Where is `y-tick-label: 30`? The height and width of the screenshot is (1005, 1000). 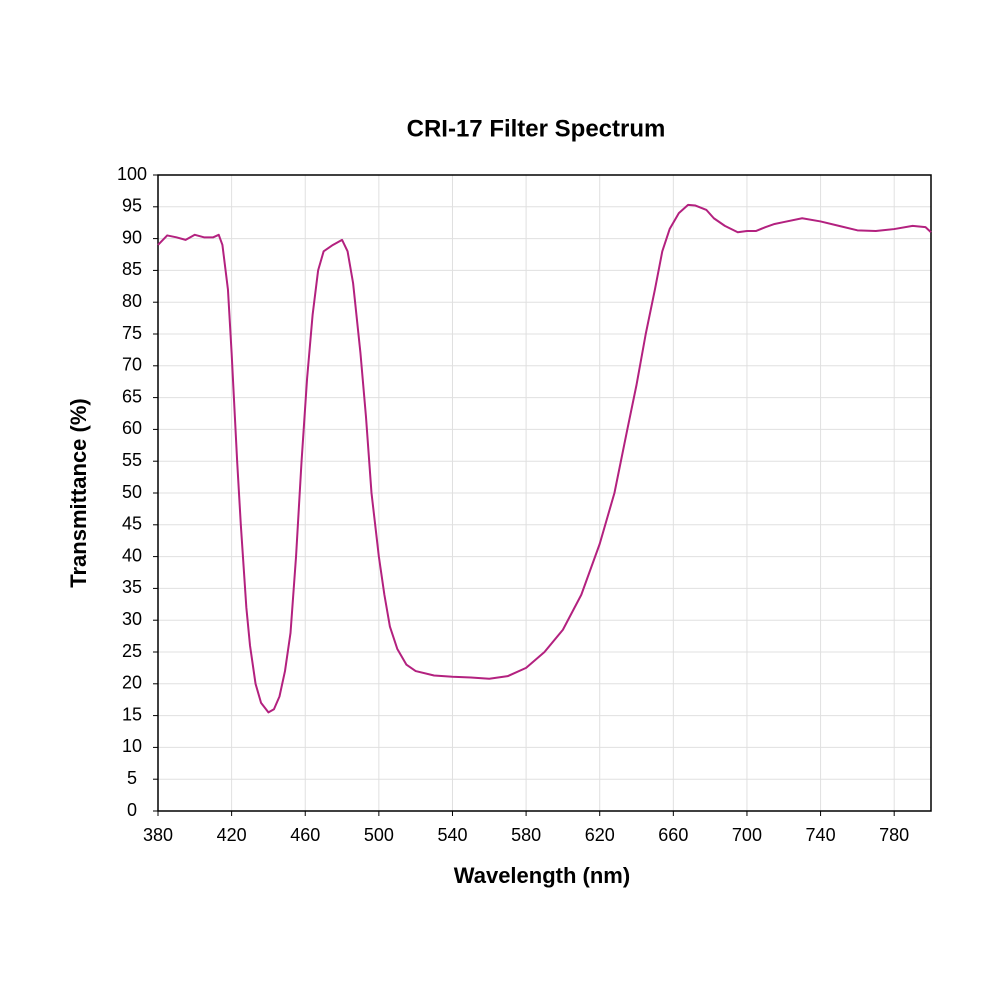
y-tick-label: 30 is located at coordinates (132, 619).